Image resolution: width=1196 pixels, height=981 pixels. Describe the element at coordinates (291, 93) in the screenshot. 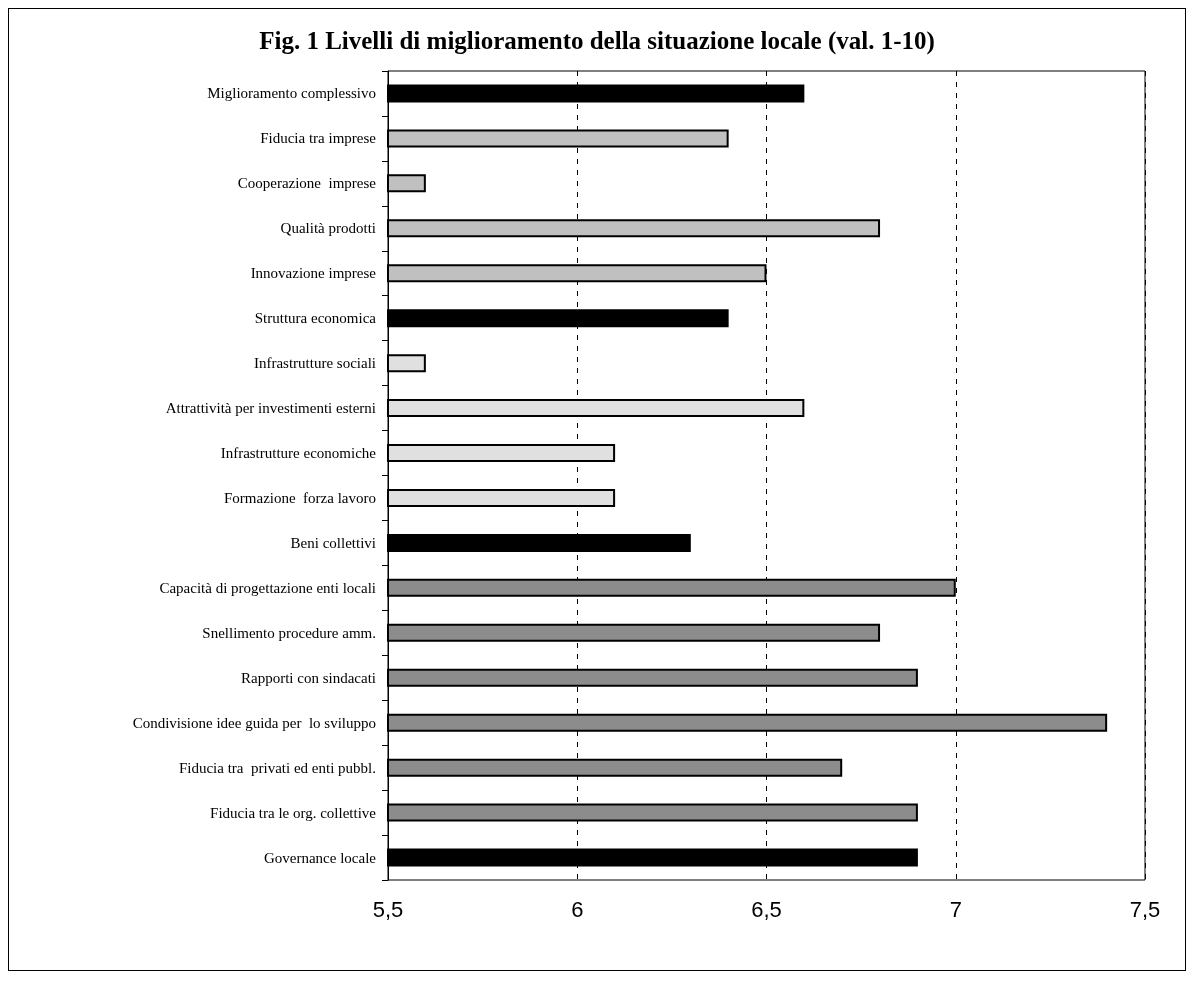

I see `y-tick-label: Miglioramento complessivo` at that location.